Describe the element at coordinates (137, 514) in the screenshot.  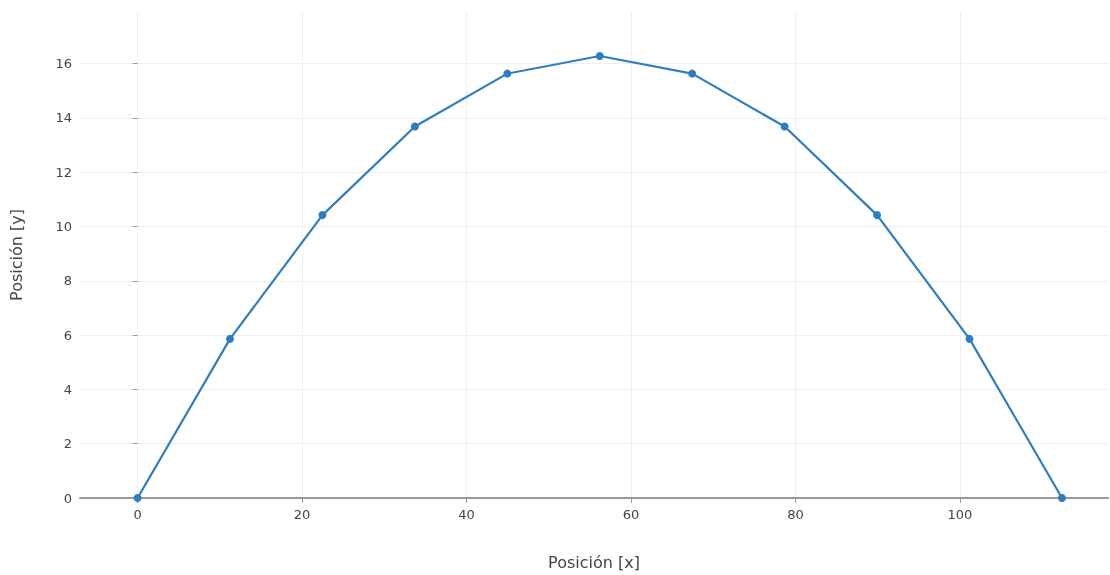
I see `x-tick-label: 0` at that location.